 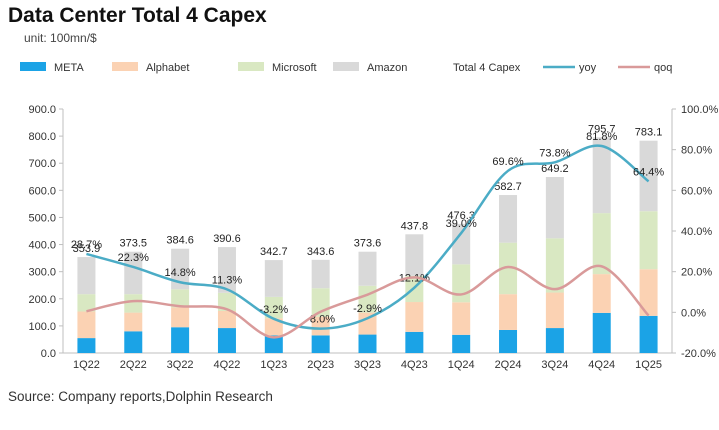 What do you see at coordinates (274, 252) in the screenshot?
I see `total-label: 342.7` at bounding box center [274, 252].